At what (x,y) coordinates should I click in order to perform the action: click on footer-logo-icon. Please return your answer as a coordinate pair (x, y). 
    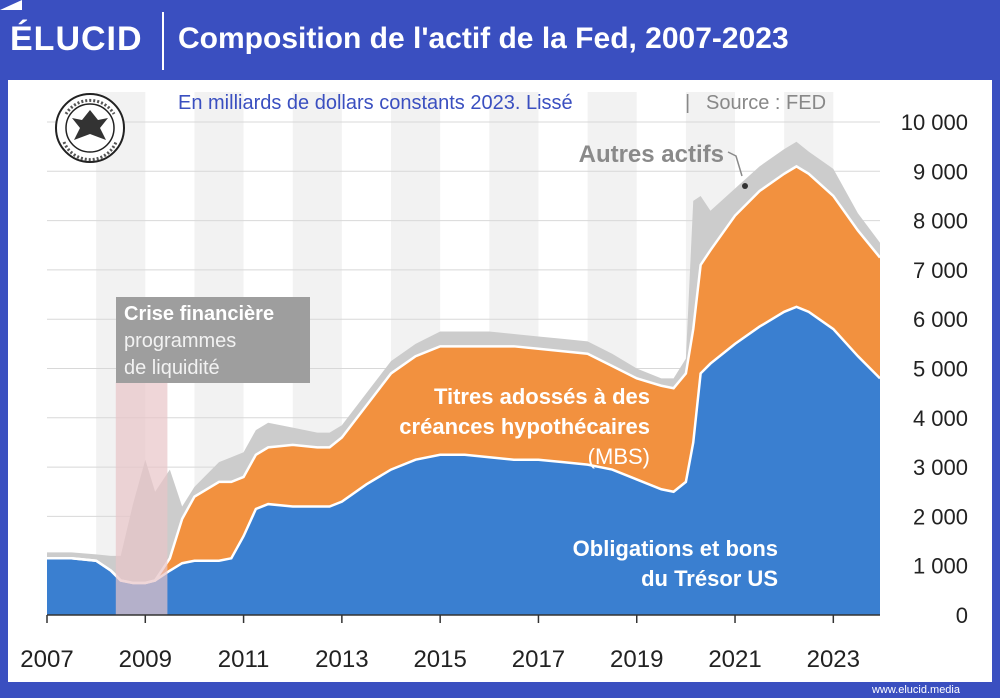
    Looking at the image, I should click on (11, 5).